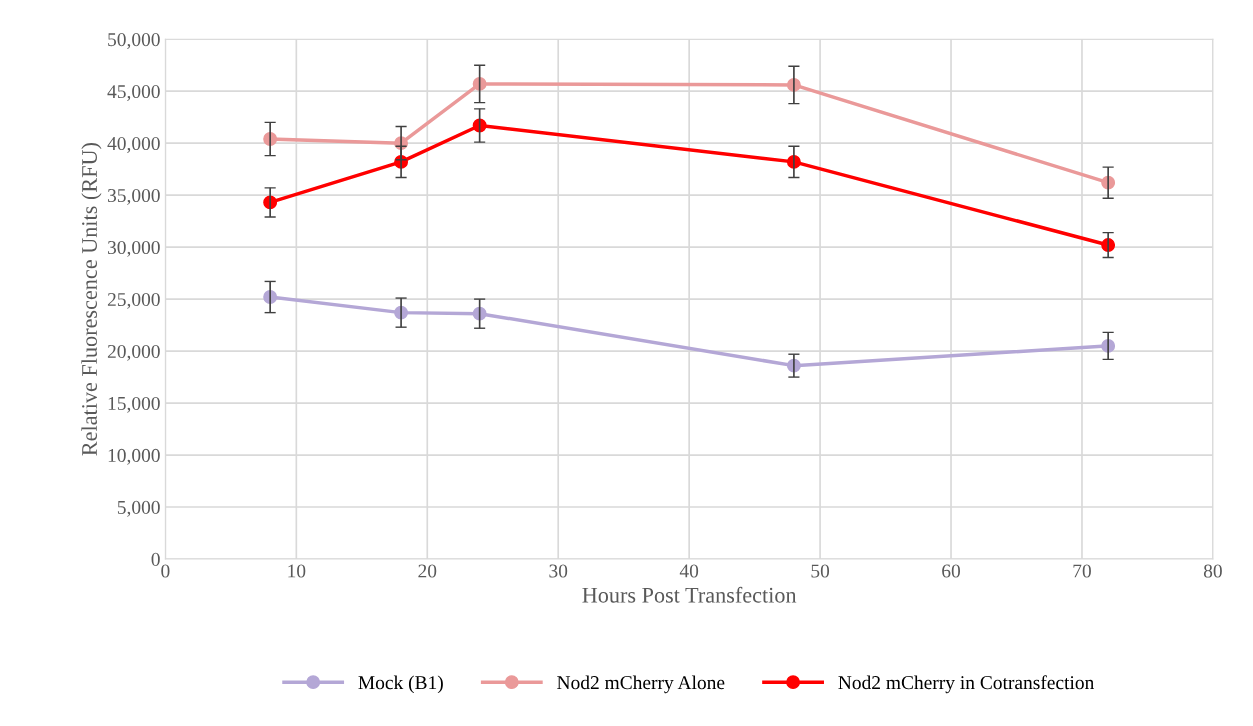  Describe the element at coordinates (91, 299) in the screenshot. I see `y-axis-title: Relative Fluorescence Units (RFU)` at that location.